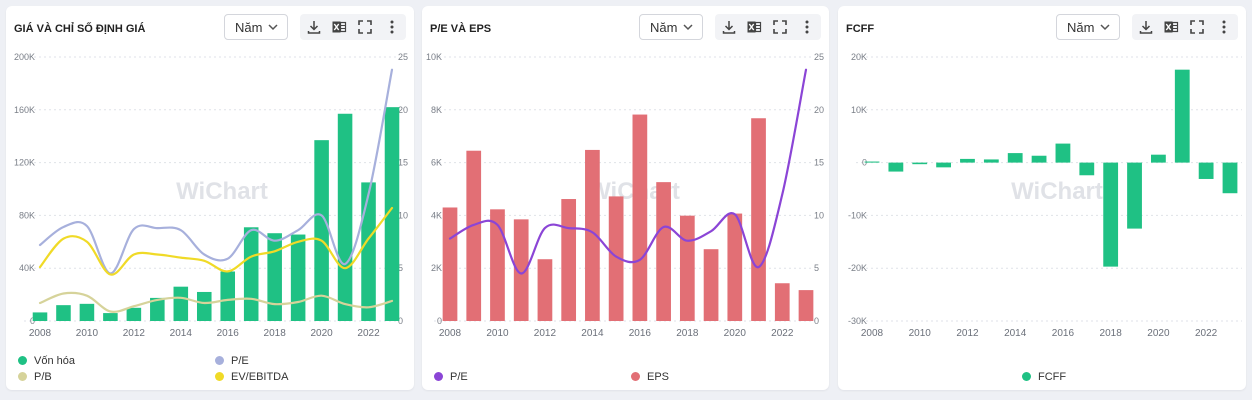  I want to click on chart-toolbar, so click(353, 27).